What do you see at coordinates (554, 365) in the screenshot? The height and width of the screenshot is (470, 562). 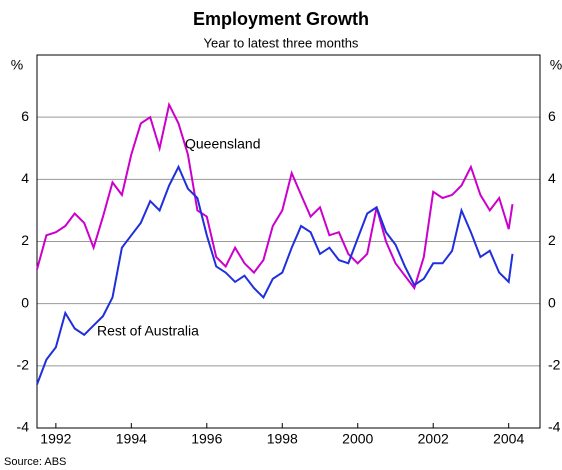 I see `y2-tick-label: -2` at bounding box center [554, 365].